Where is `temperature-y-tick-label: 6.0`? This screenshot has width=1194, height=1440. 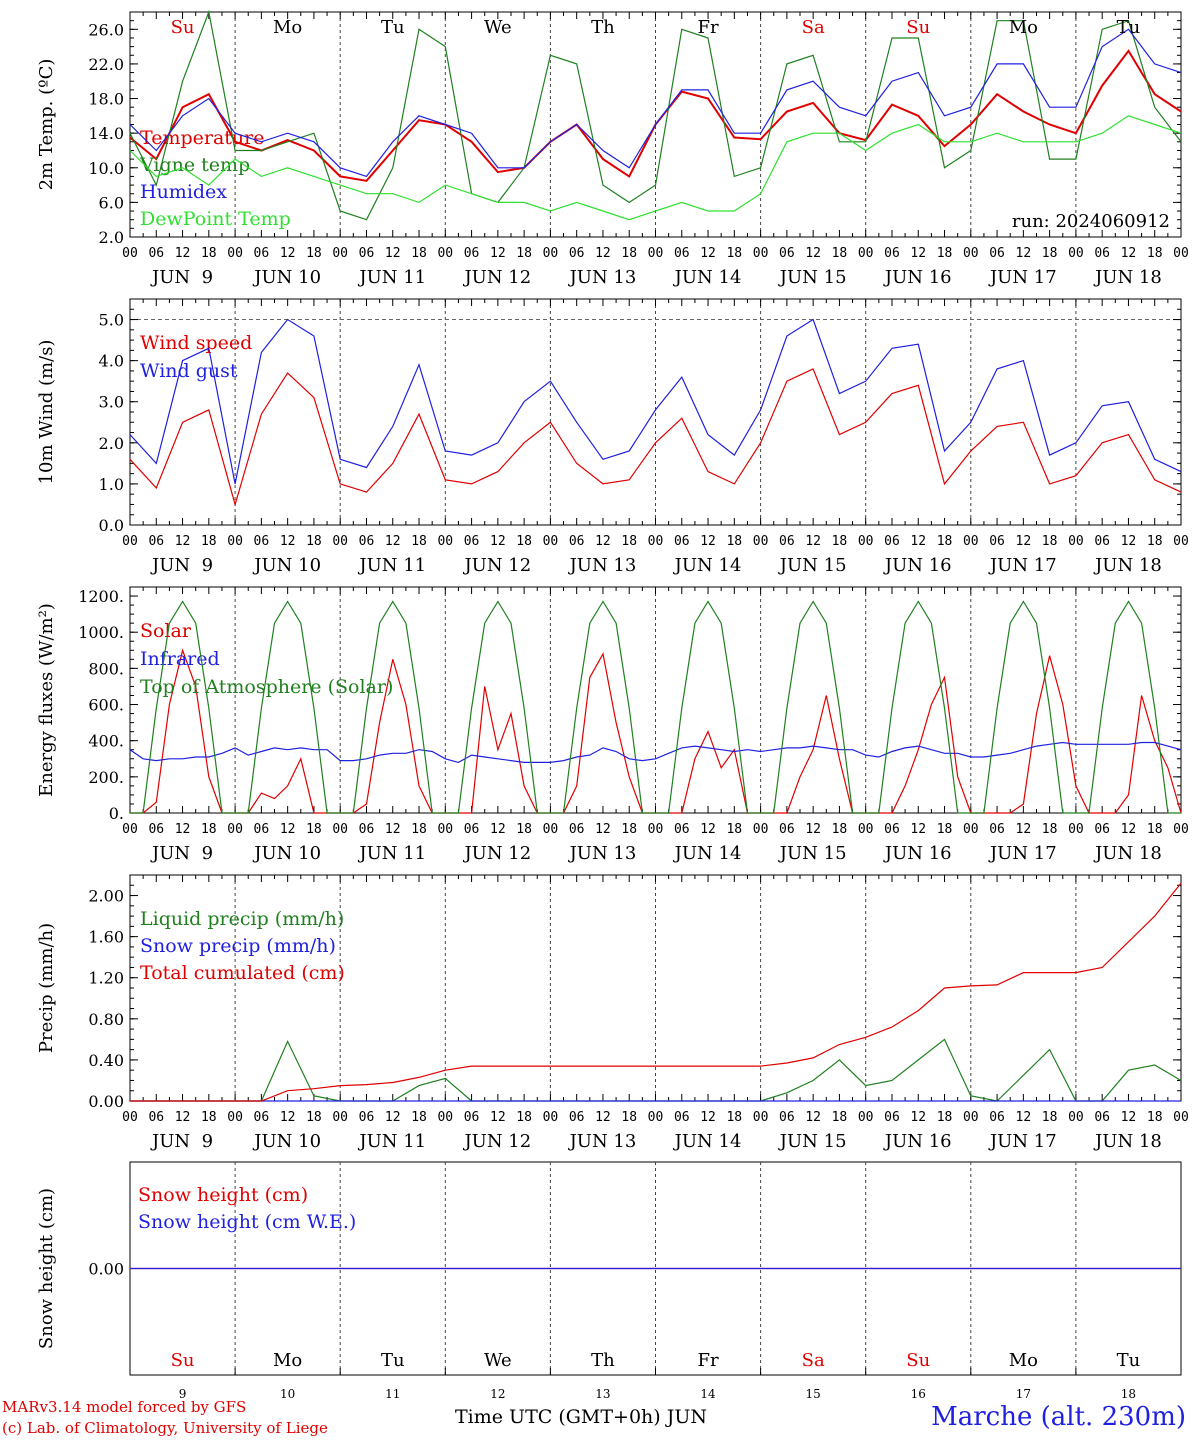 temperature-y-tick-label: 6.0 is located at coordinates (111, 202).